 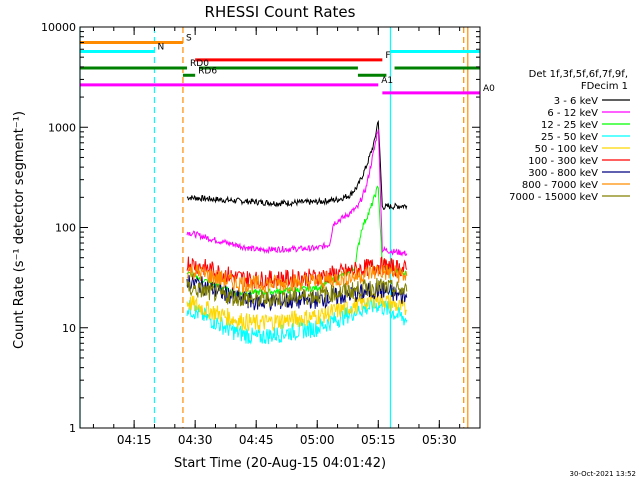 What do you see at coordinates (560, 185) in the screenshot?
I see `legend-label-7: 800 - 7000 keV` at bounding box center [560, 185].